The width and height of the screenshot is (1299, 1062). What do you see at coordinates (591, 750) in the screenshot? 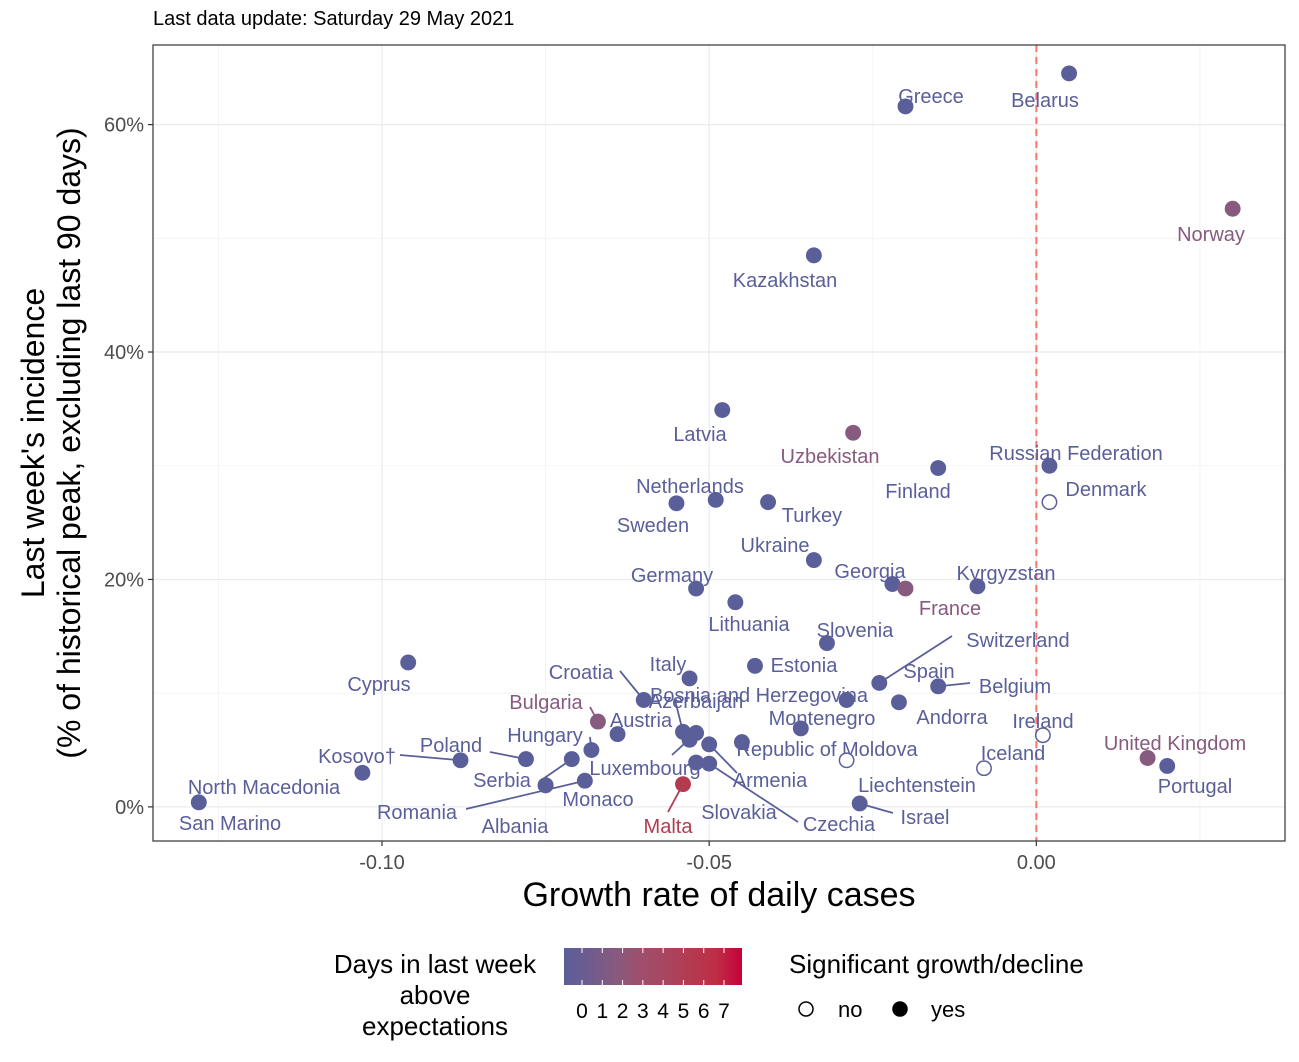
I see `point-hungary` at bounding box center [591, 750].